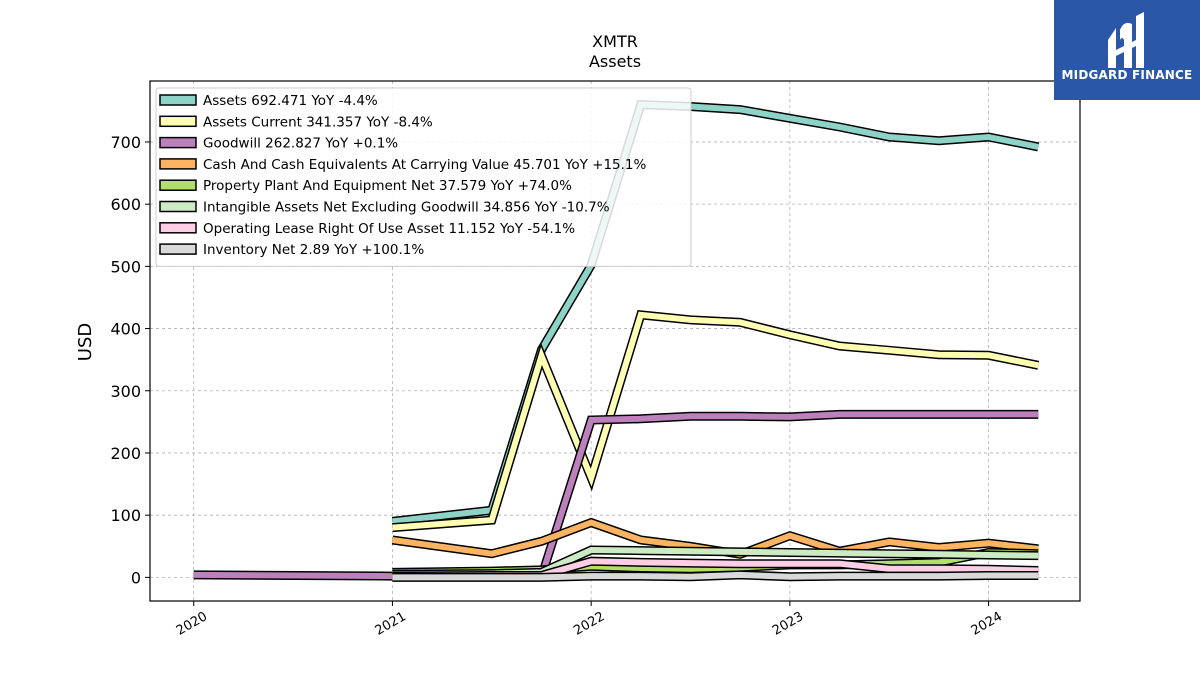  I want to click on series-inventory-net, so click(715, 576).